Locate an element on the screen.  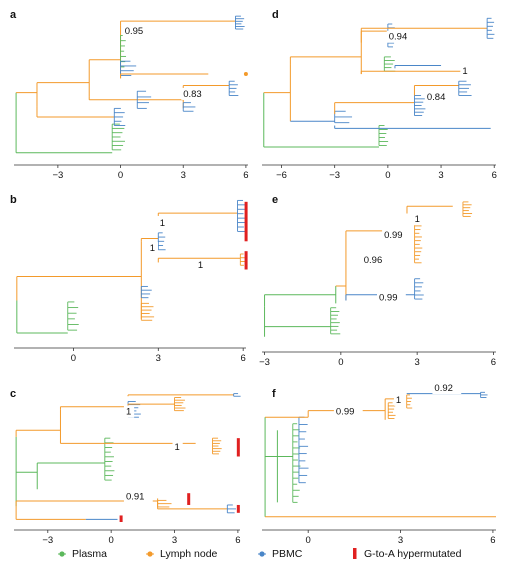
panel-letter: a is located at coordinates (13, 15).